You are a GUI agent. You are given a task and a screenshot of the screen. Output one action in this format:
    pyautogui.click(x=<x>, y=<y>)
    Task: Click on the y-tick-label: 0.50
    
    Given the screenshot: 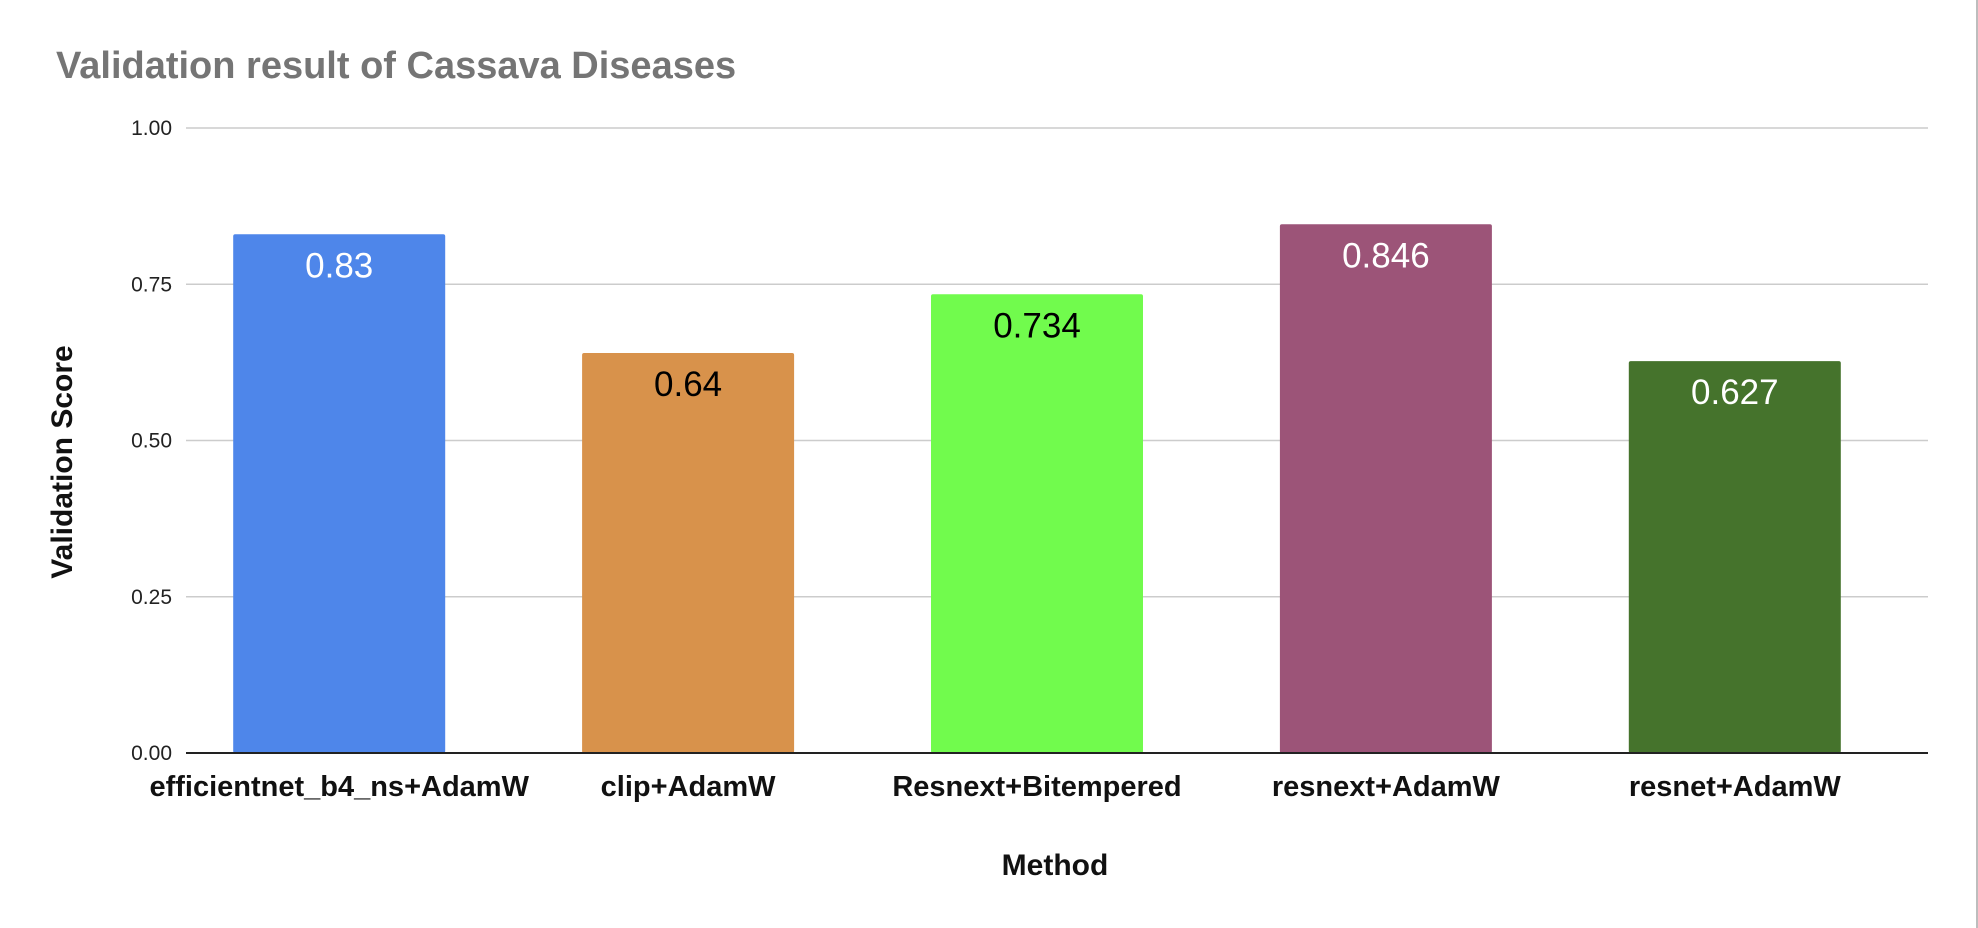 What is the action you would take?
    pyautogui.click(x=151, y=441)
    